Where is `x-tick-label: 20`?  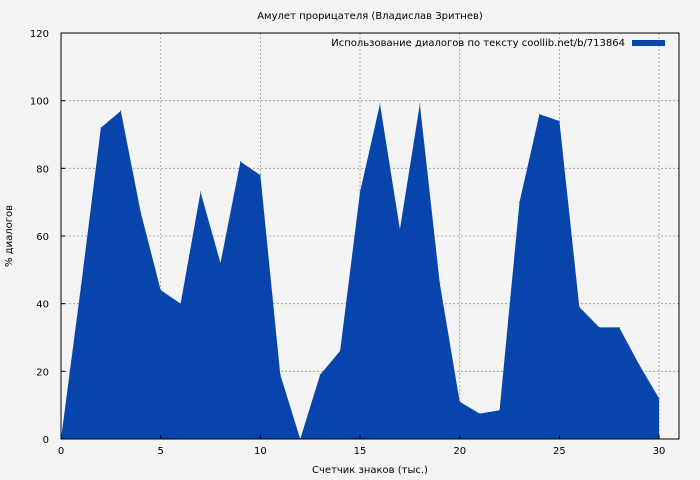
x-tick-label: 20 is located at coordinates (459, 451).